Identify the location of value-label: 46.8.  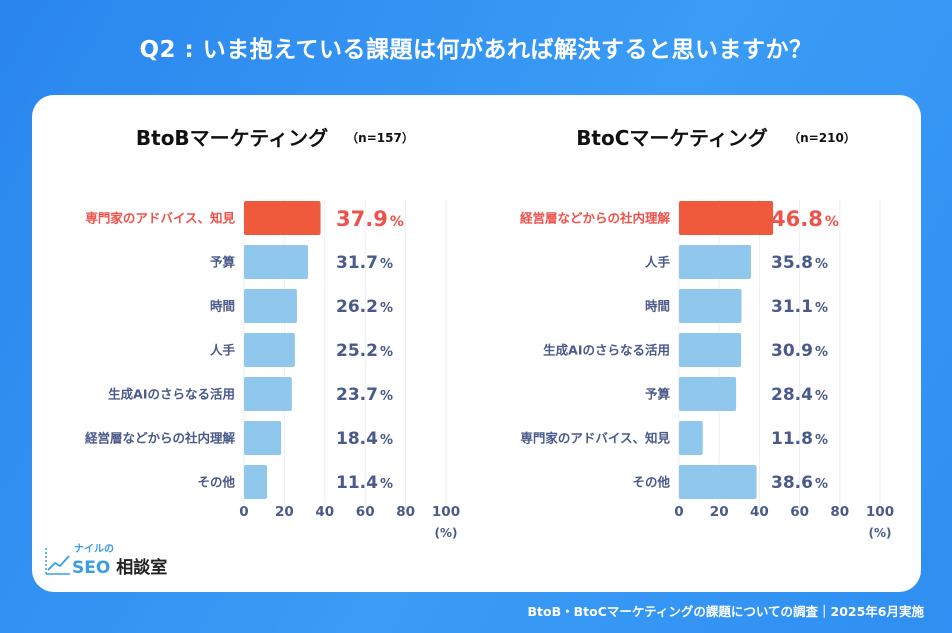
(797, 219).